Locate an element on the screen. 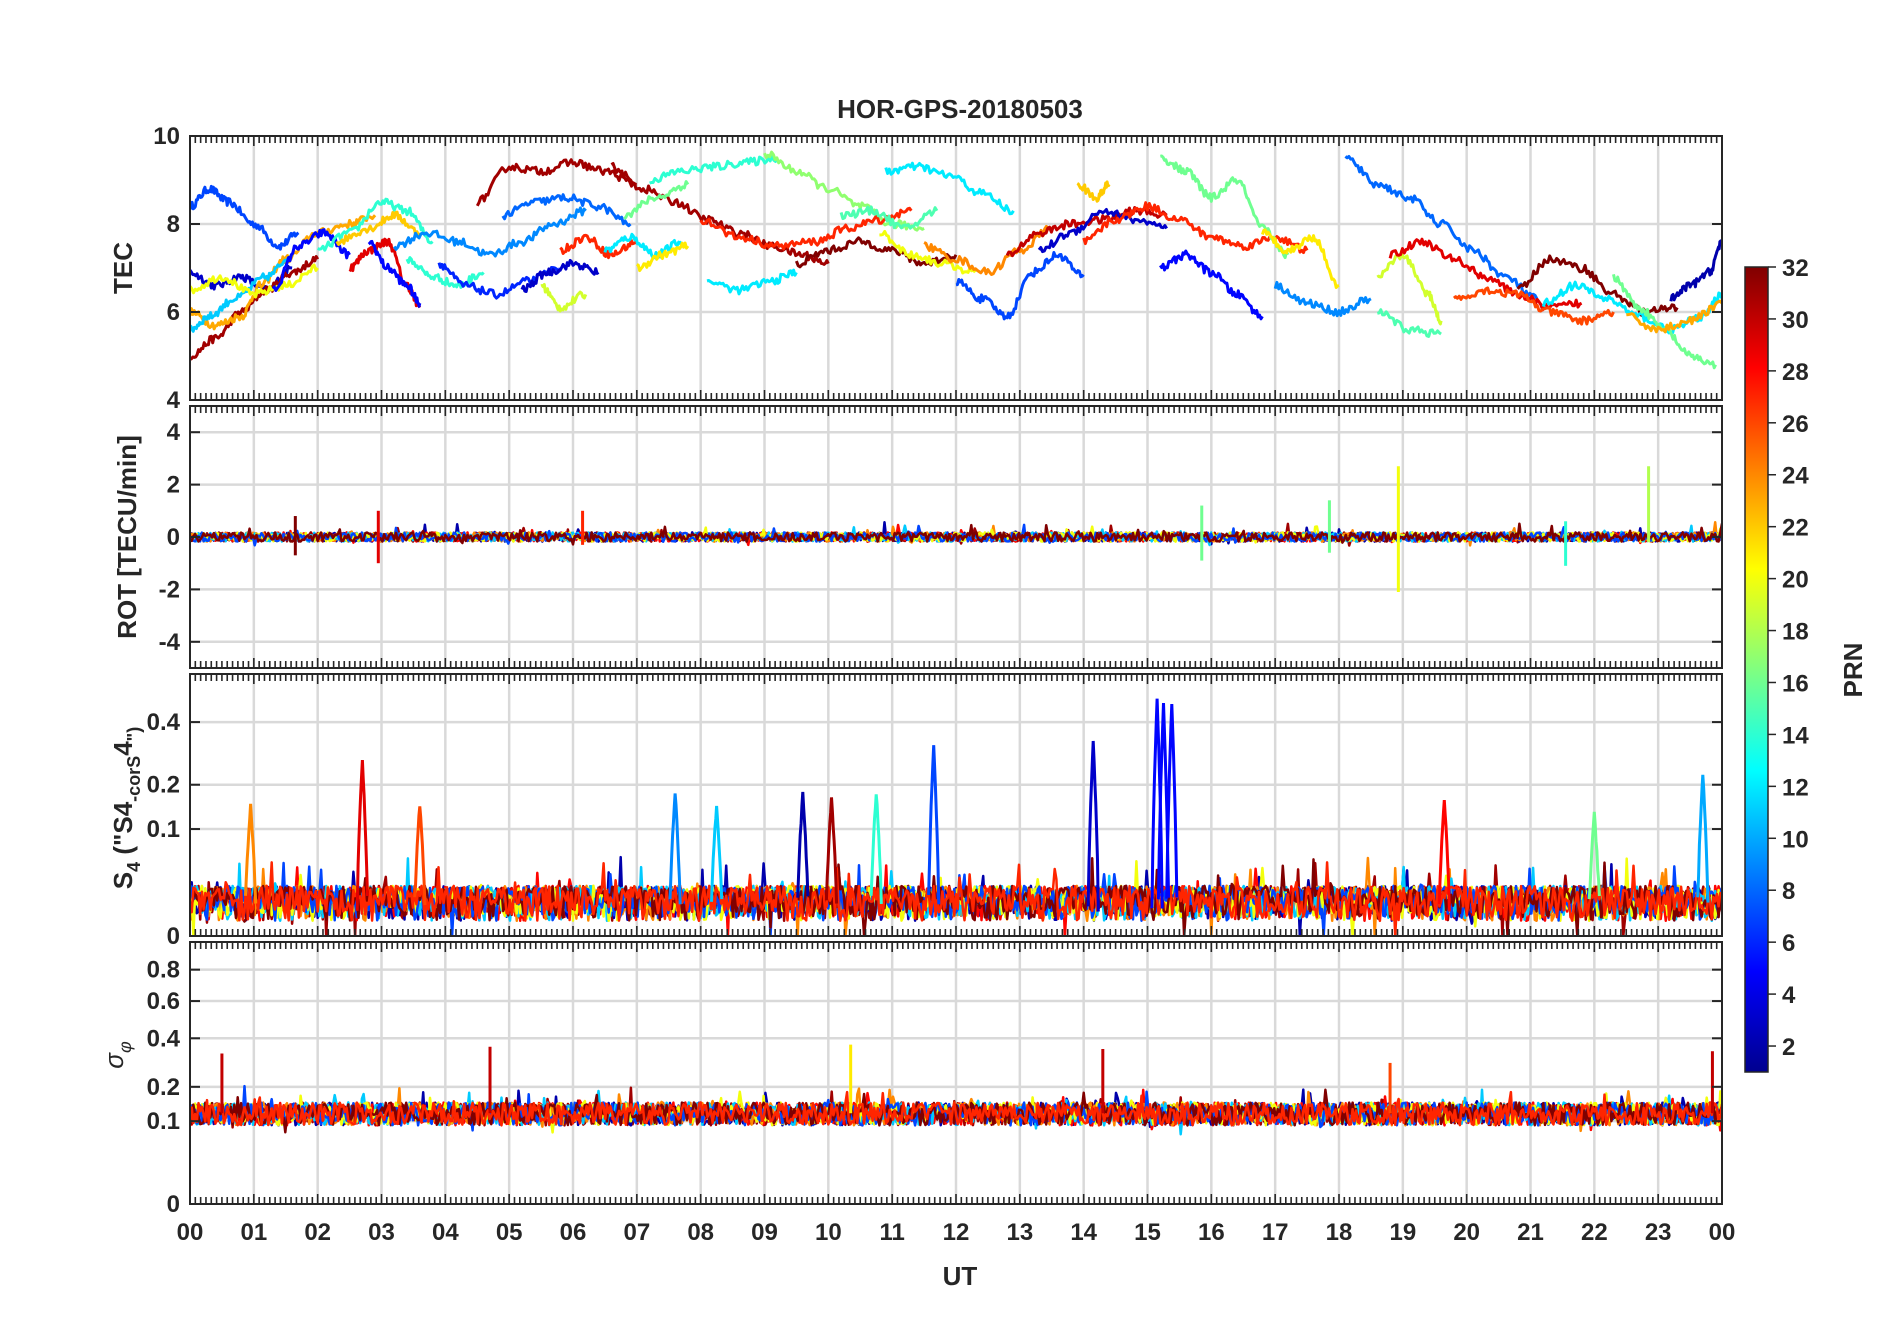 The image size is (1902, 1330). sigma-y-tick-label: 0.1 is located at coordinates (163, 1121).